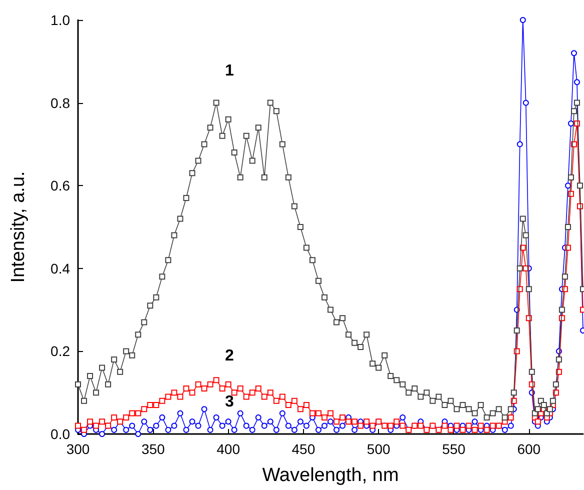  Describe the element at coordinates (60, 102) in the screenshot. I see `y-tick-label: 0.8` at that location.